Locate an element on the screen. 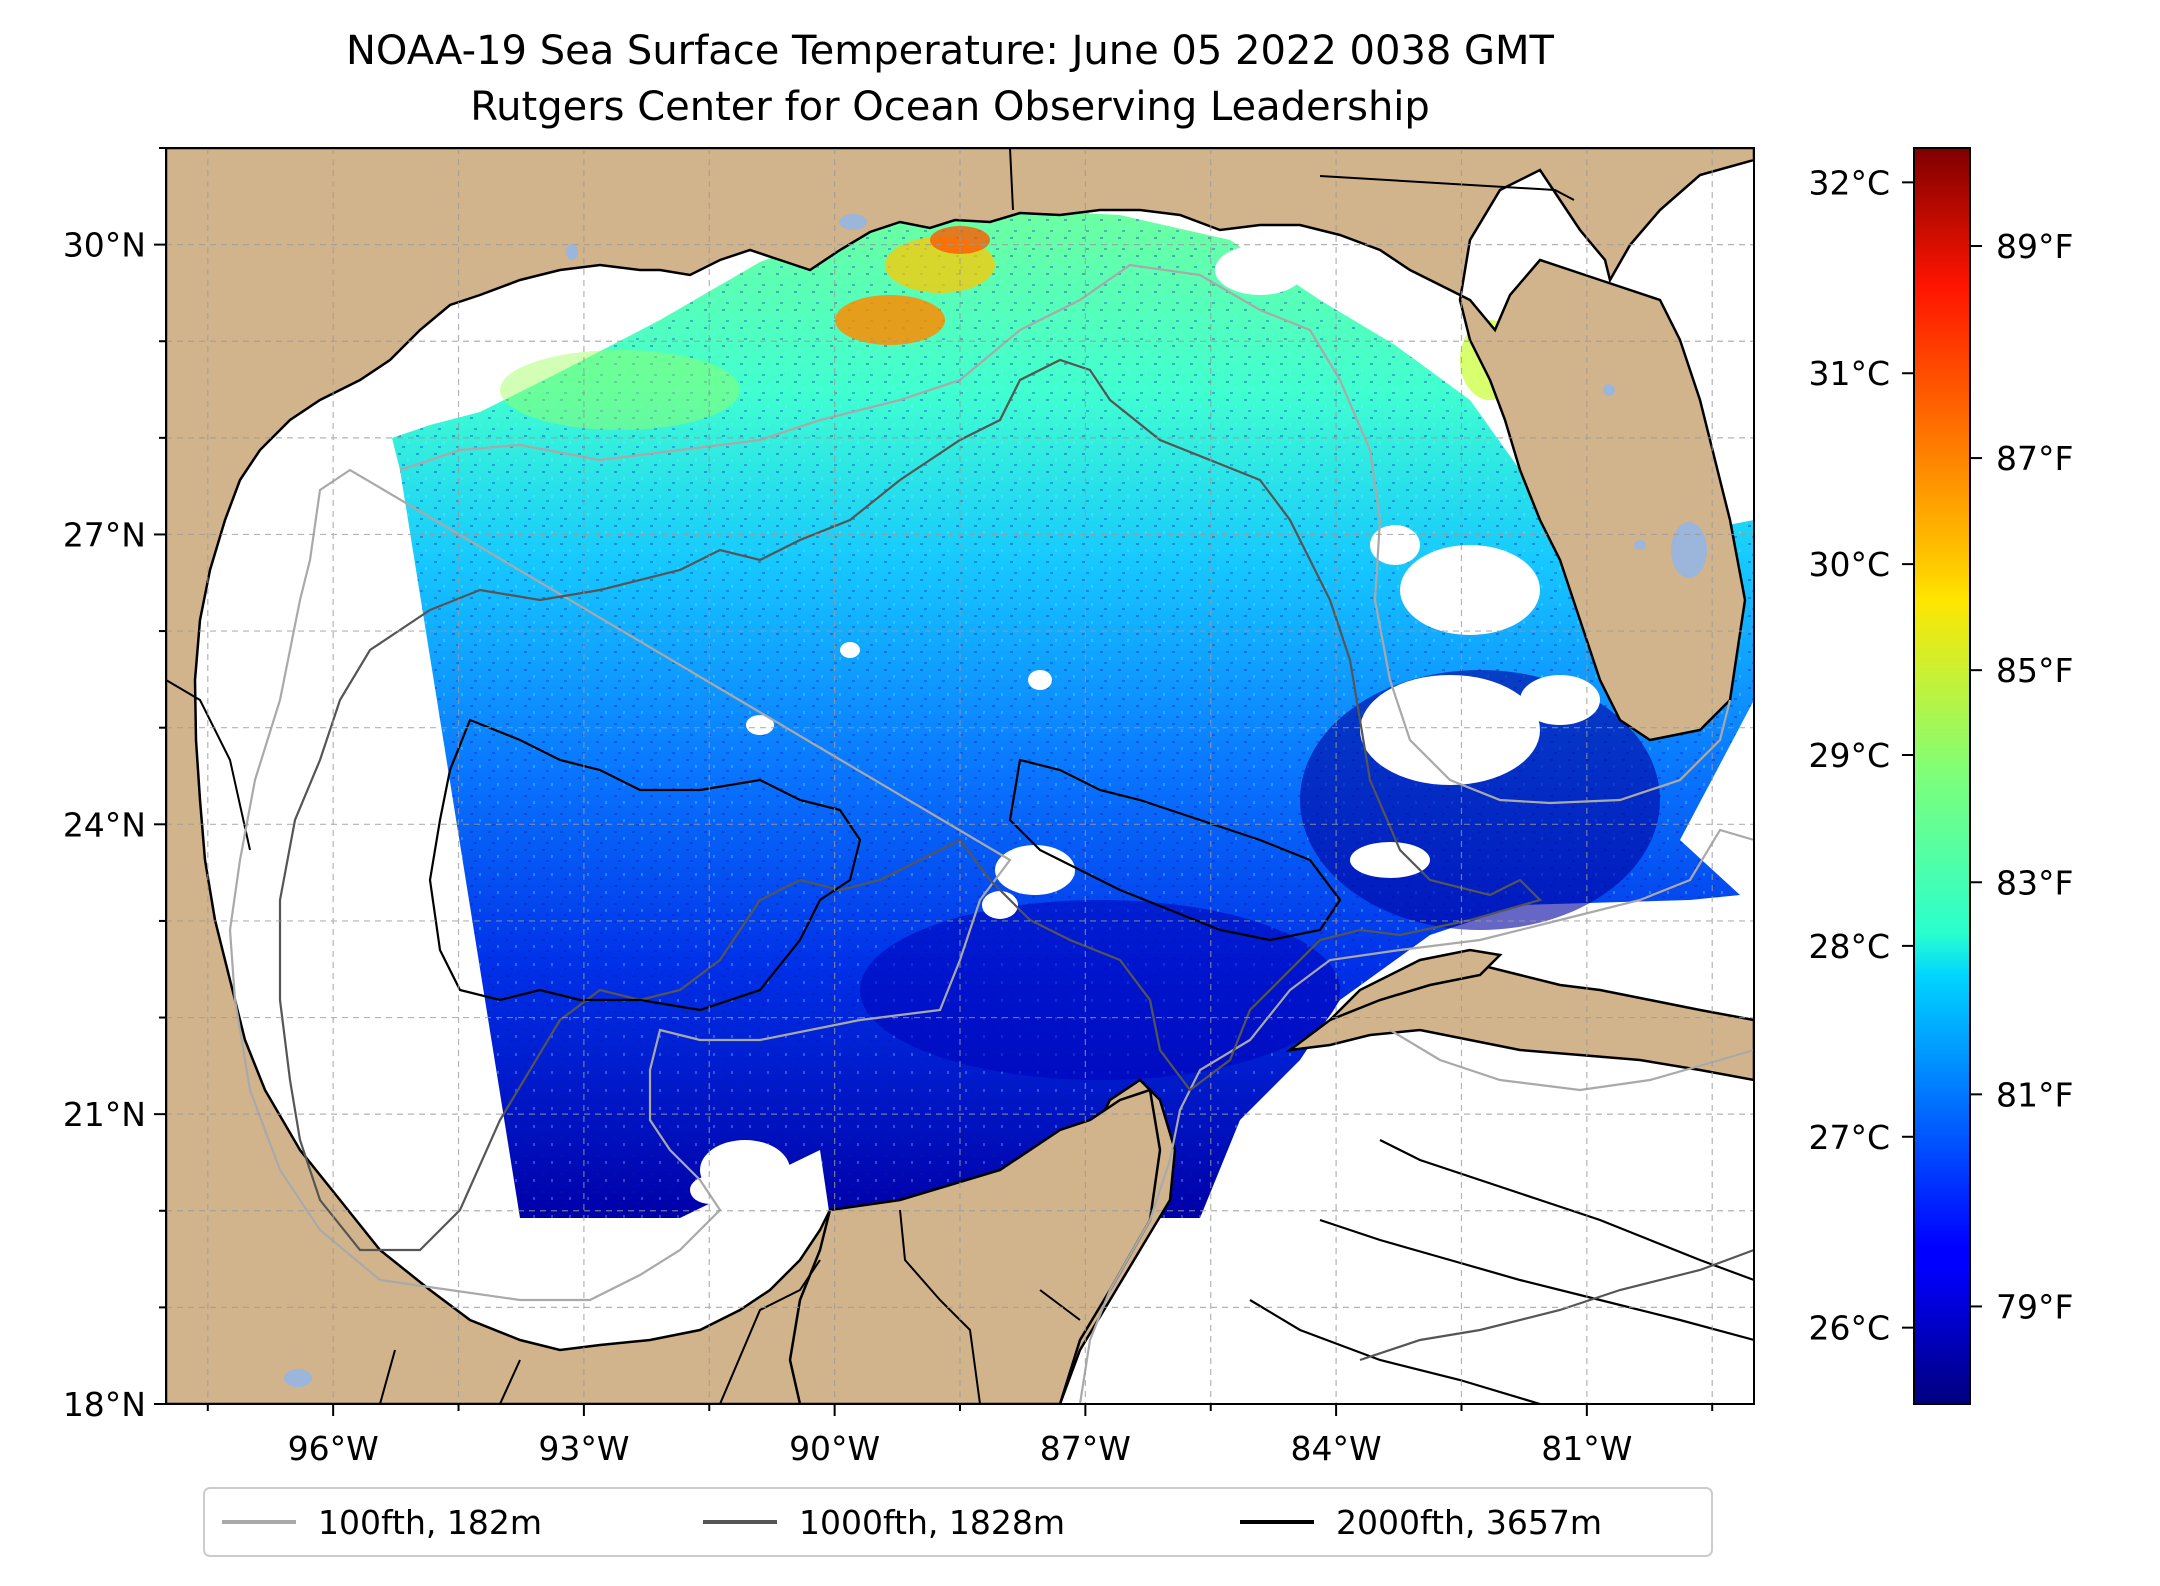  x-axis: 96°W 93°W 90°W 87°W 84°W 81°W is located at coordinates (960, 1436).